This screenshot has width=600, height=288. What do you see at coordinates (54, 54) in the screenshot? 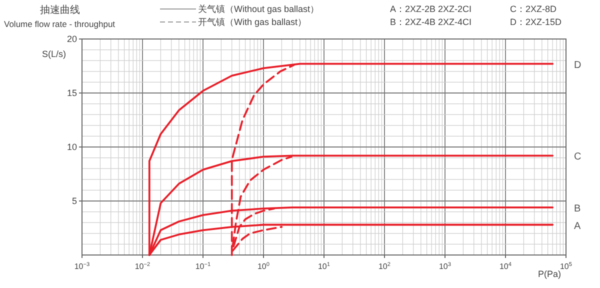
I see `y-axis-title: S(L/s)` at bounding box center [54, 54].